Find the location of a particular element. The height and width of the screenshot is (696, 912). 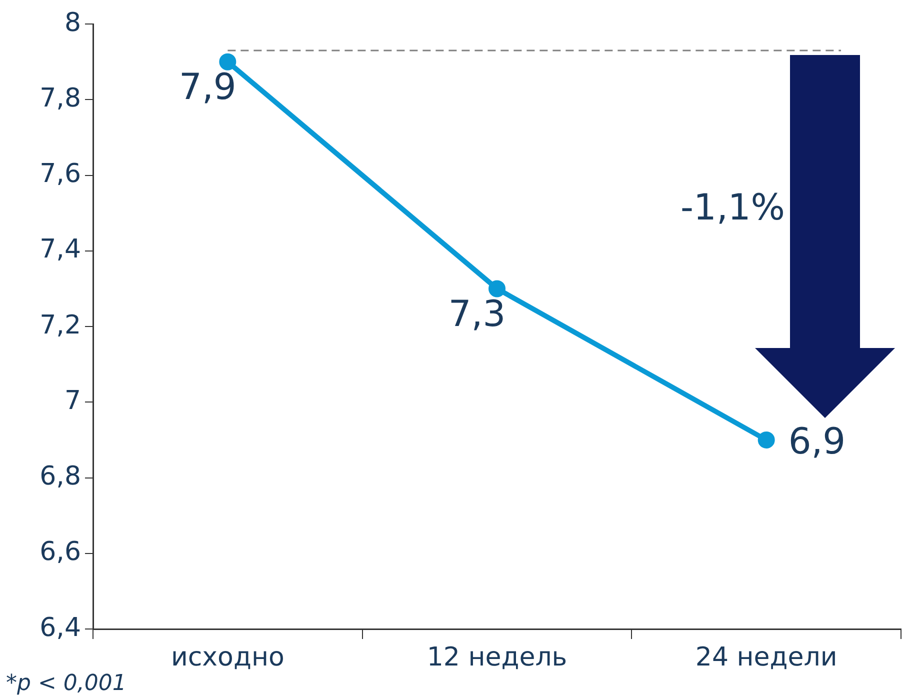

text: *p < 0,001 is located at coordinates (66, 683).